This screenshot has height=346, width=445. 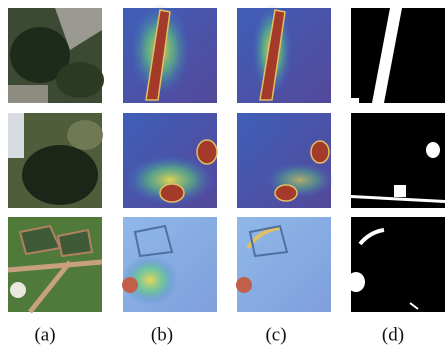 I want to click on caption: (d), so click(x=393, y=334).